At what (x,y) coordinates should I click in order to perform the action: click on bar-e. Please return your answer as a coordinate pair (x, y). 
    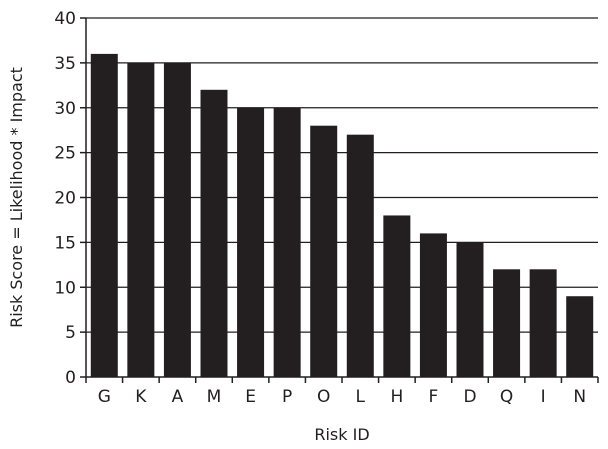
    Looking at the image, I should click on (251, 242).